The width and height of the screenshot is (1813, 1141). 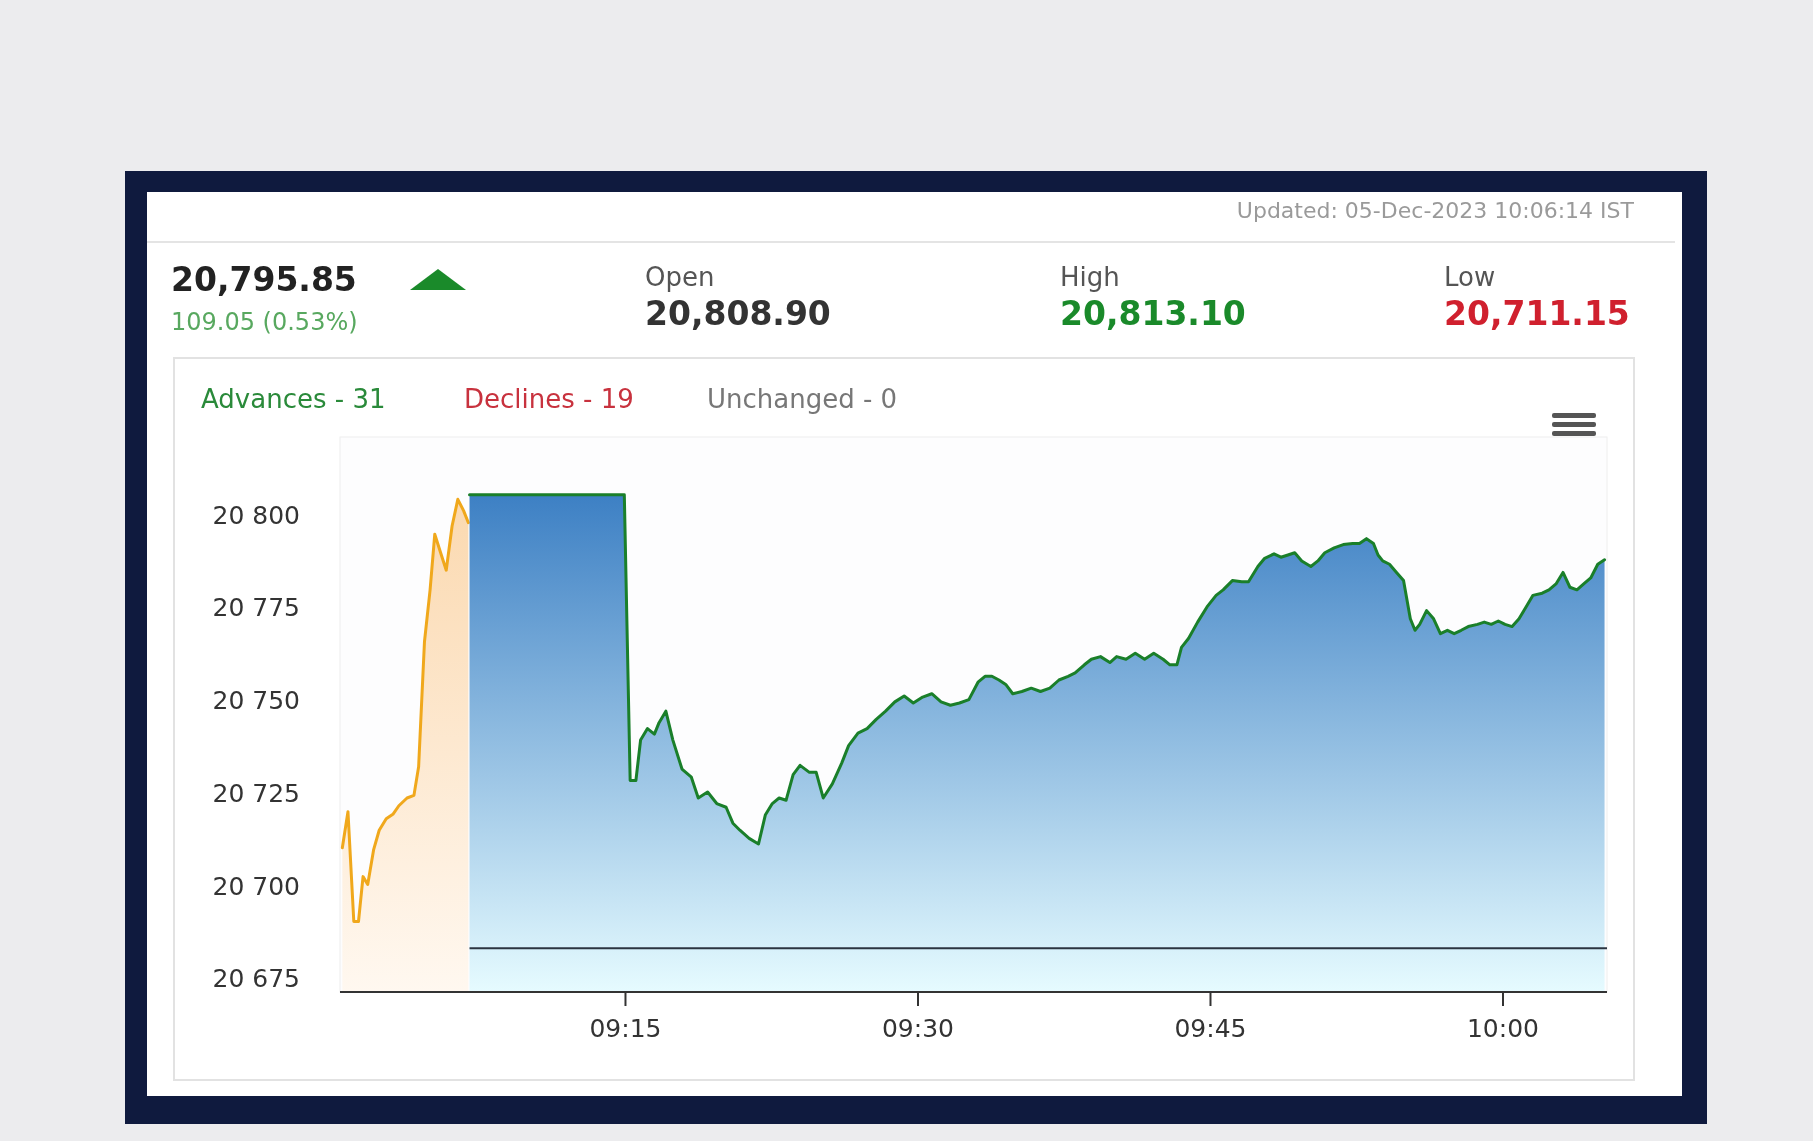 What do you see at coordinates (918, 1028) in the screenshot?
I see `x-tick-label: 09:30` at bounding box center [918, 1028].